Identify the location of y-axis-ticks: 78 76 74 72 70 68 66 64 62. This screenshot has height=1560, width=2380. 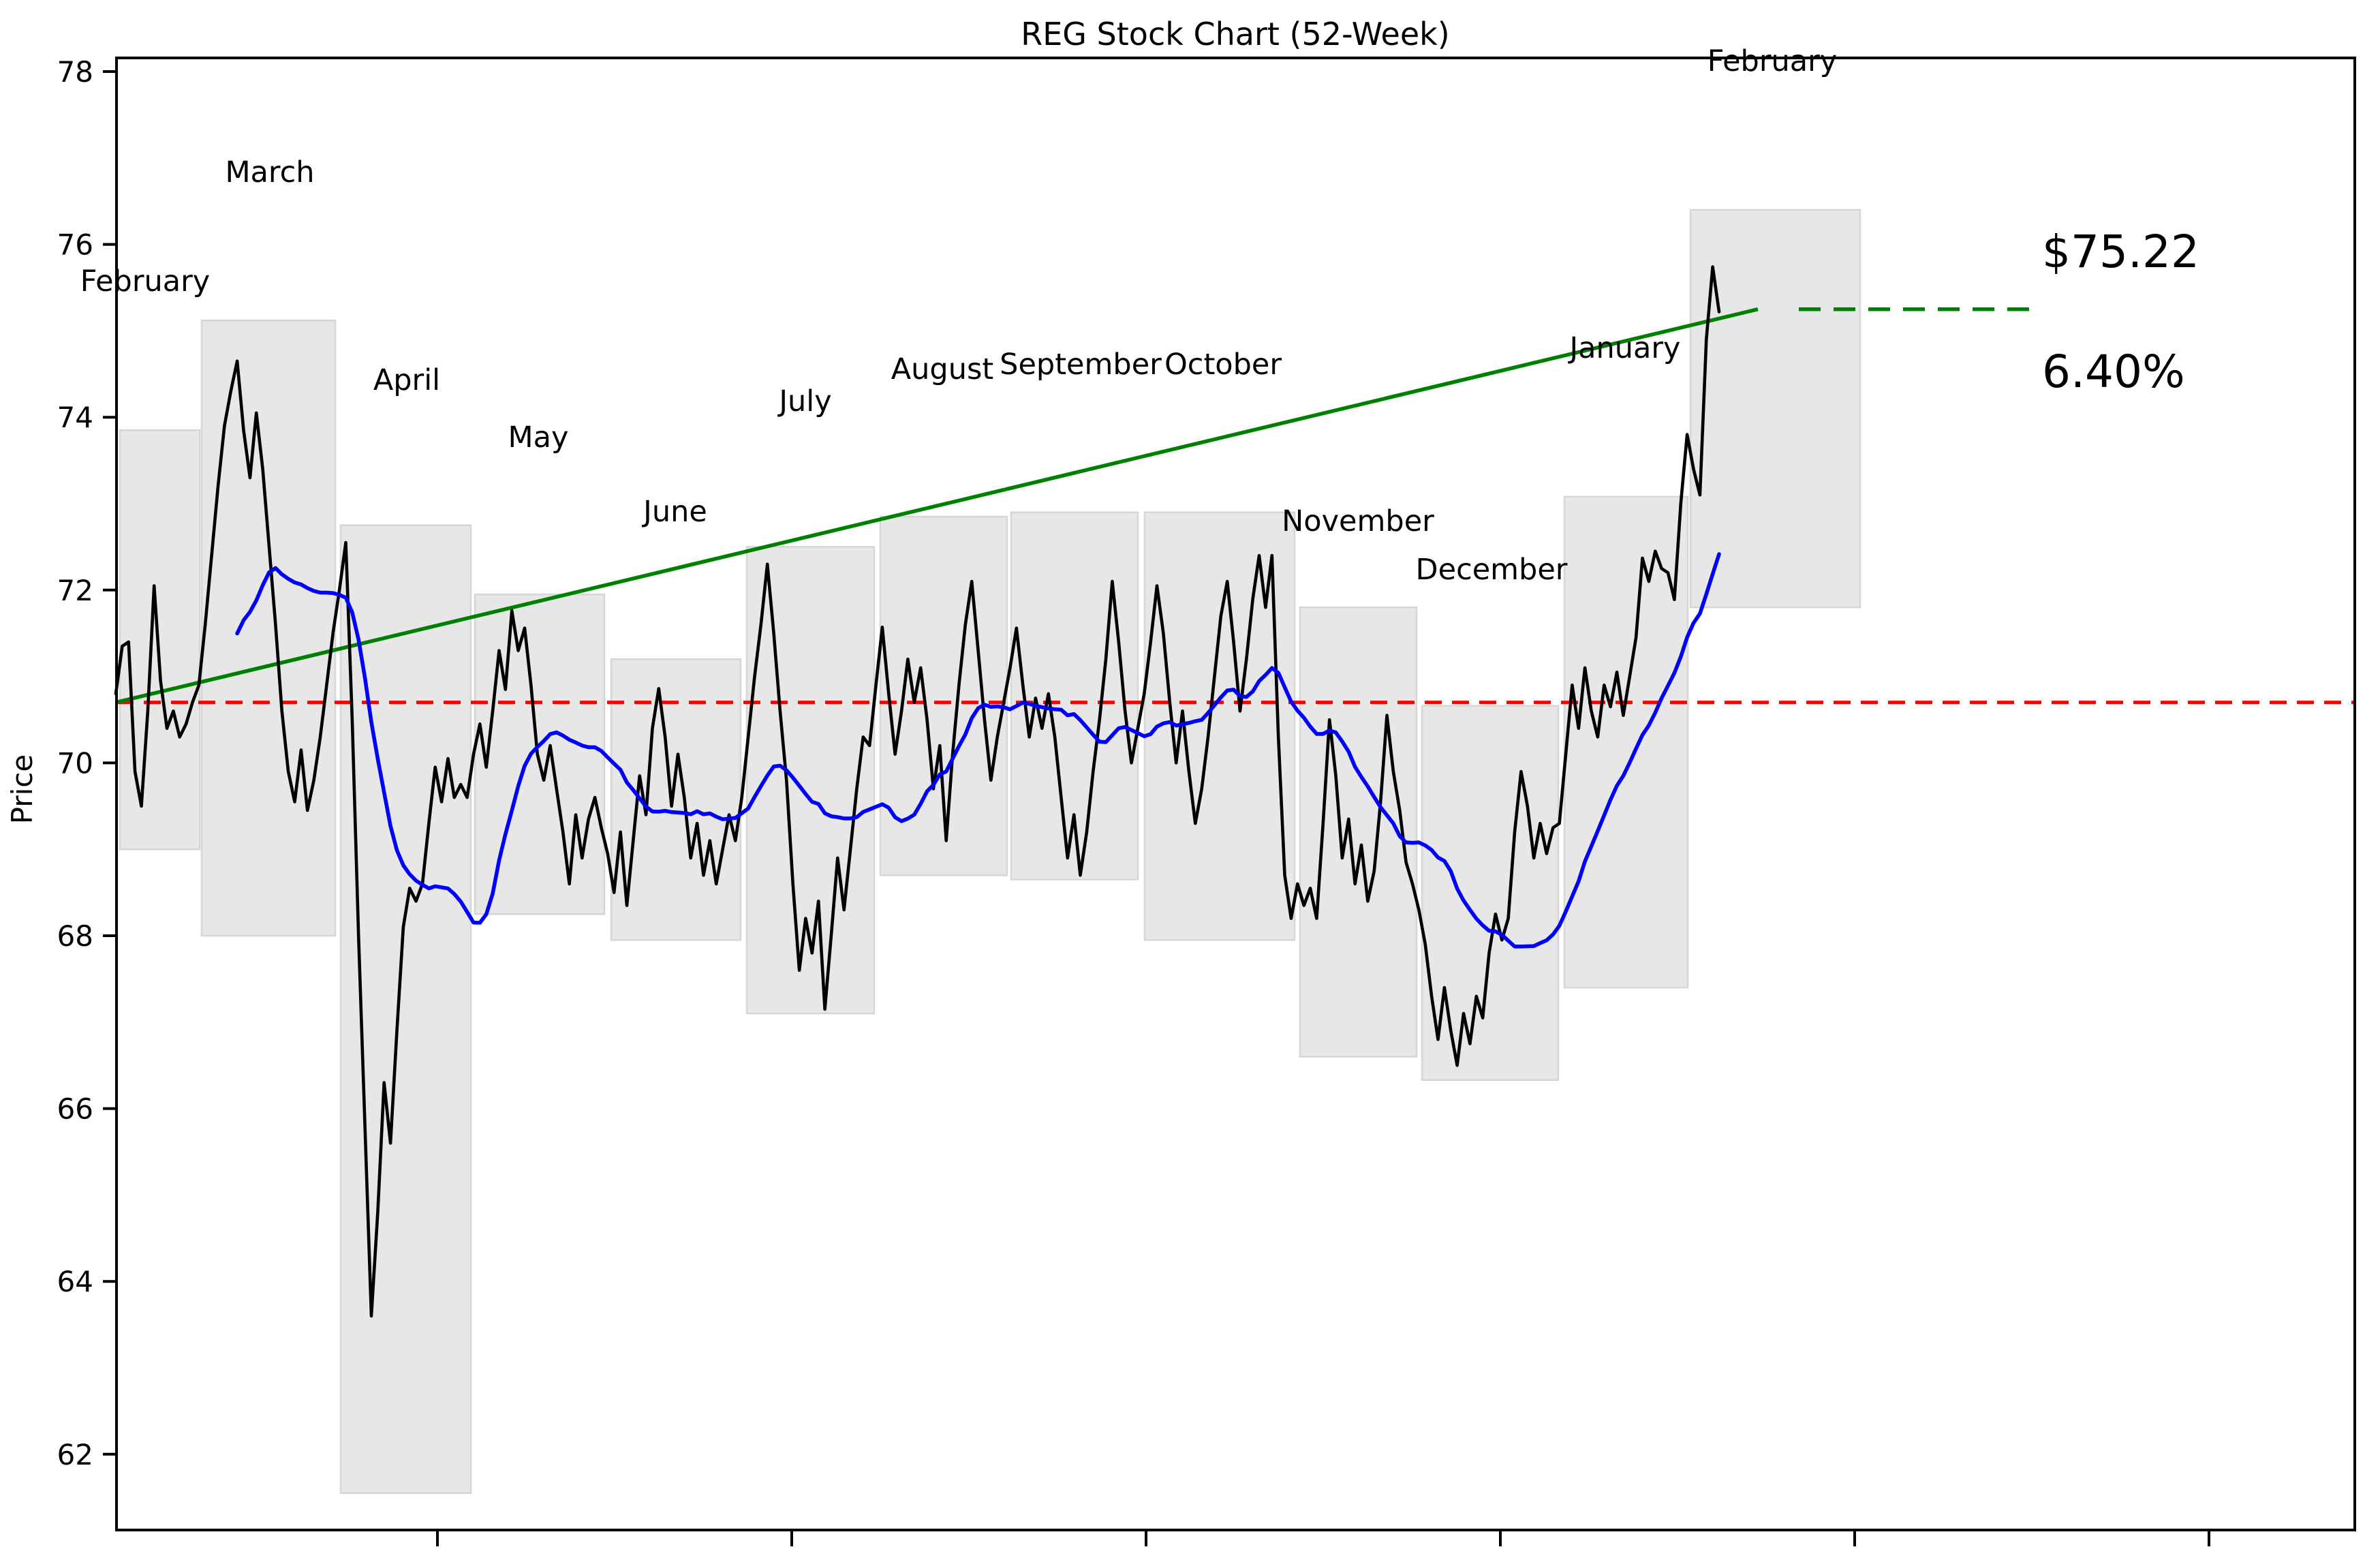
(87, 763).